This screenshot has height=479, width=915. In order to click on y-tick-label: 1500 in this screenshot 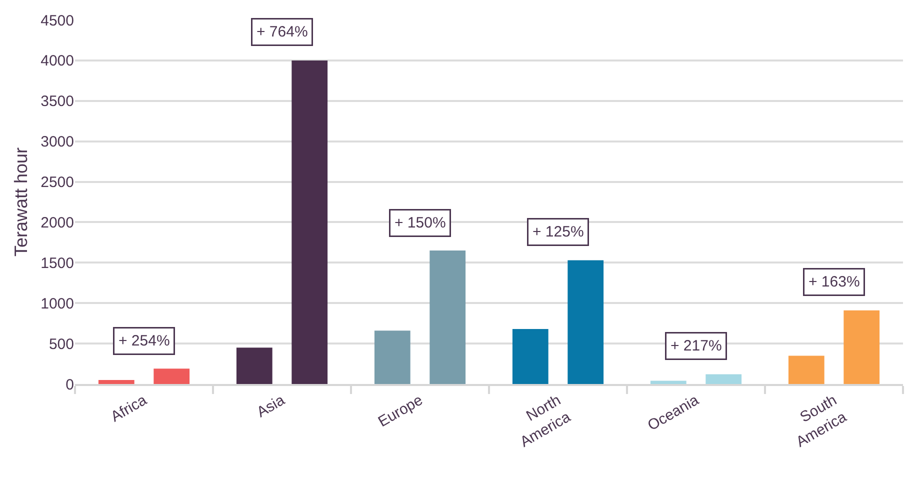, I will do `click(57, 263)`.